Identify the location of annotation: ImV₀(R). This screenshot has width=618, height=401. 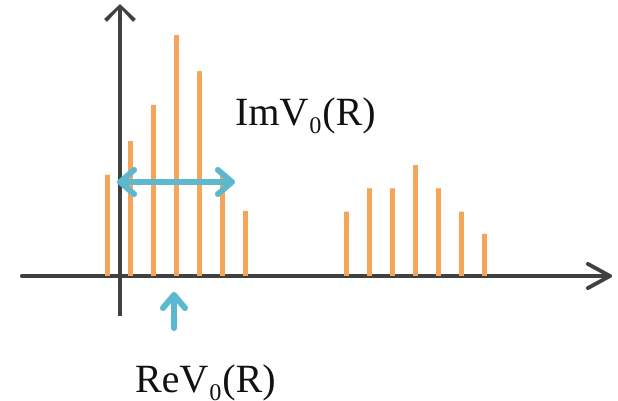
(305, 111).